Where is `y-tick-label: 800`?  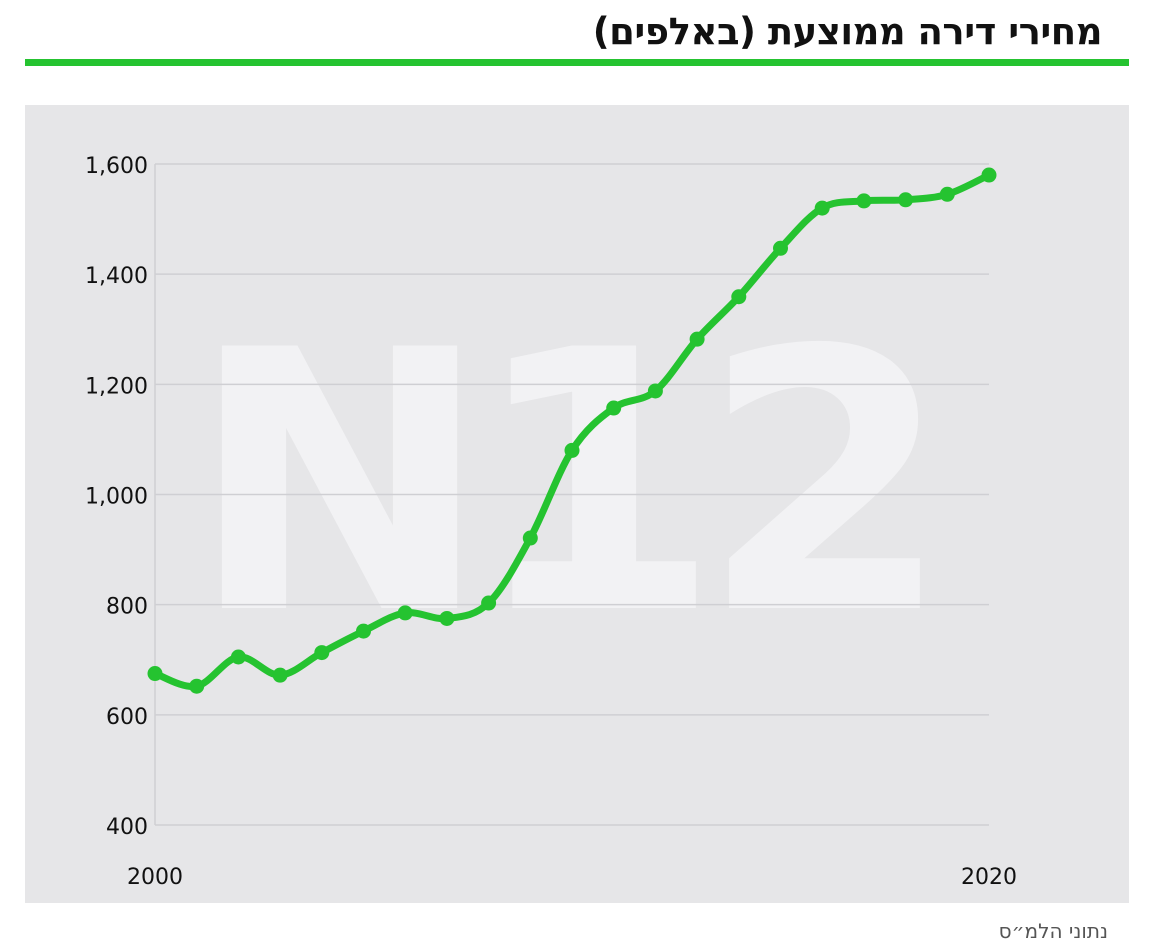 y-tick-label: 800 is located at coordinates (127, 607).